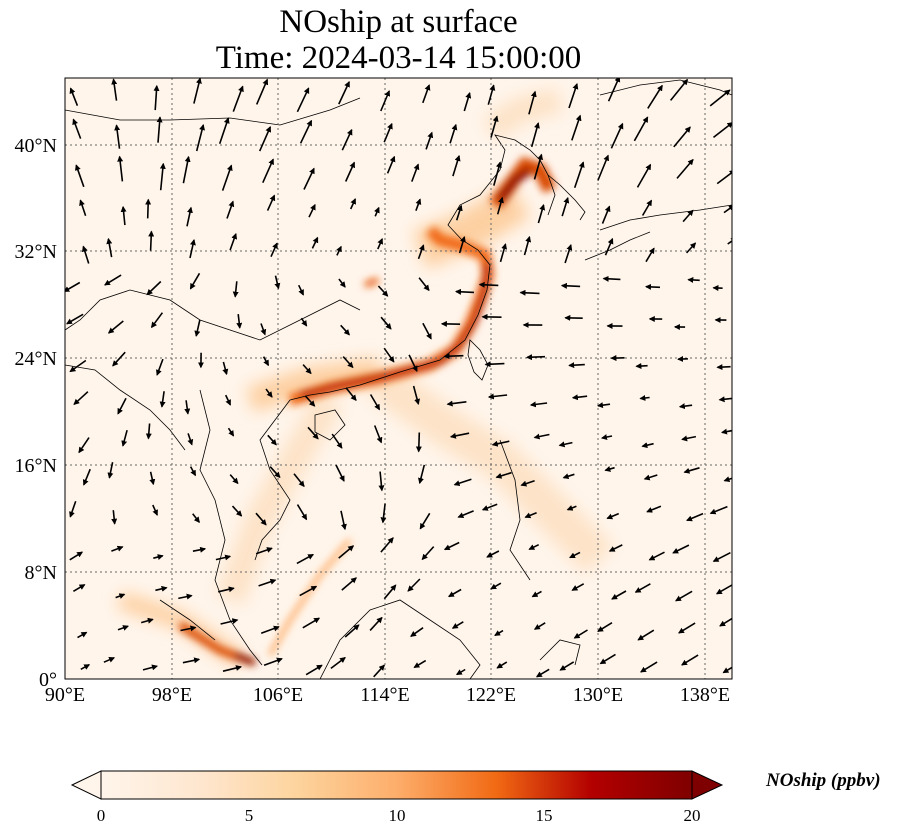 This screenshot has width=904, height=836. I want to click on lon-tick-labels: 90°E 98°E 106°E 114°E 122°E 130°E 138°E, so click(387, 695).